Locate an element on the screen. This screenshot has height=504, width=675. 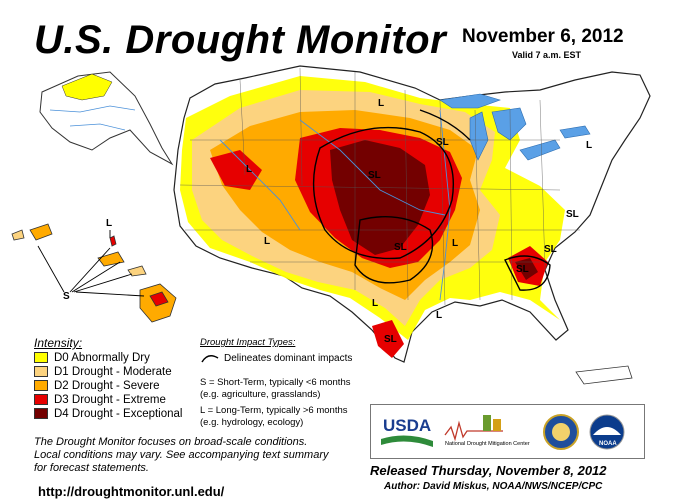
impact-line-label: Delineates dominant impacts is located at coordinates (288, 358).